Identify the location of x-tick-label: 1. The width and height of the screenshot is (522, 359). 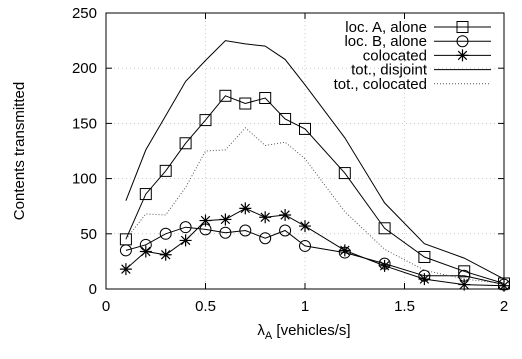
(305, 306).